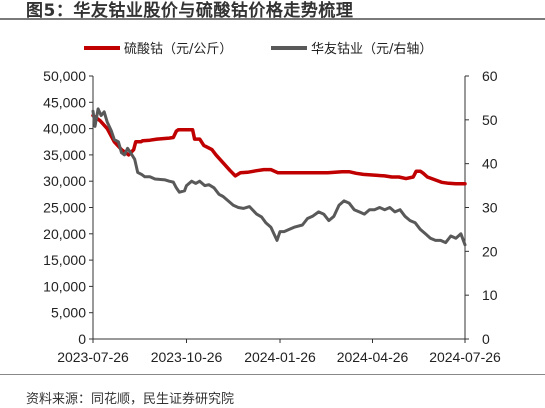 The image size is (545, 408). Describe the element at coordinates (490, 251) in the screenshot. I see `right-y-tick-label: 20` at that location.